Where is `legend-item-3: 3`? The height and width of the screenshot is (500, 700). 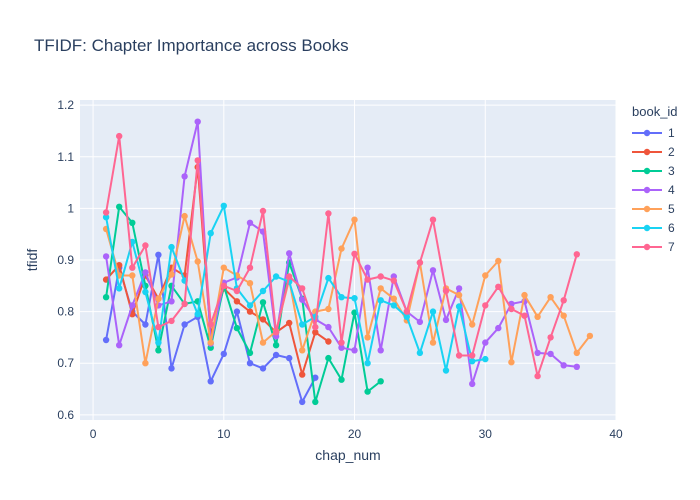
legend-item-3: 3 is located at coordinates (653, 171).